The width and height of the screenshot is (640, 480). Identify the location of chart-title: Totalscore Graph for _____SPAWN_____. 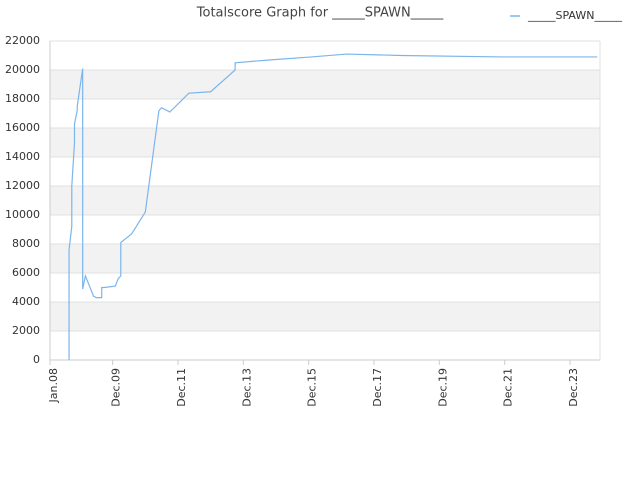
(320, 13).